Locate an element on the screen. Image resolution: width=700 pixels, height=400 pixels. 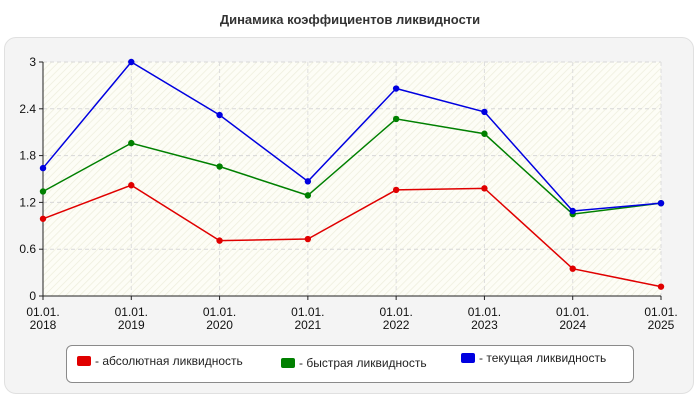
x-tick-label: 01.01. 2019 is located at coordinates (131, 318).